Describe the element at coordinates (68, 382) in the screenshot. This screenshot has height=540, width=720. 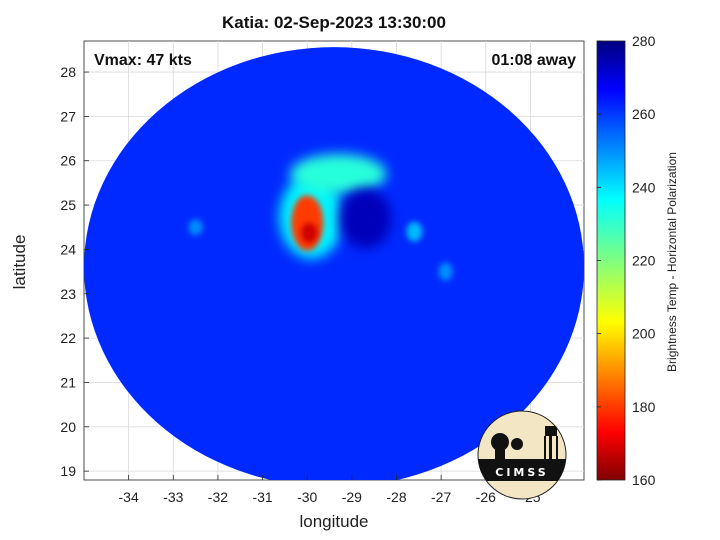
I see `y-tick-label: 21` at that location.